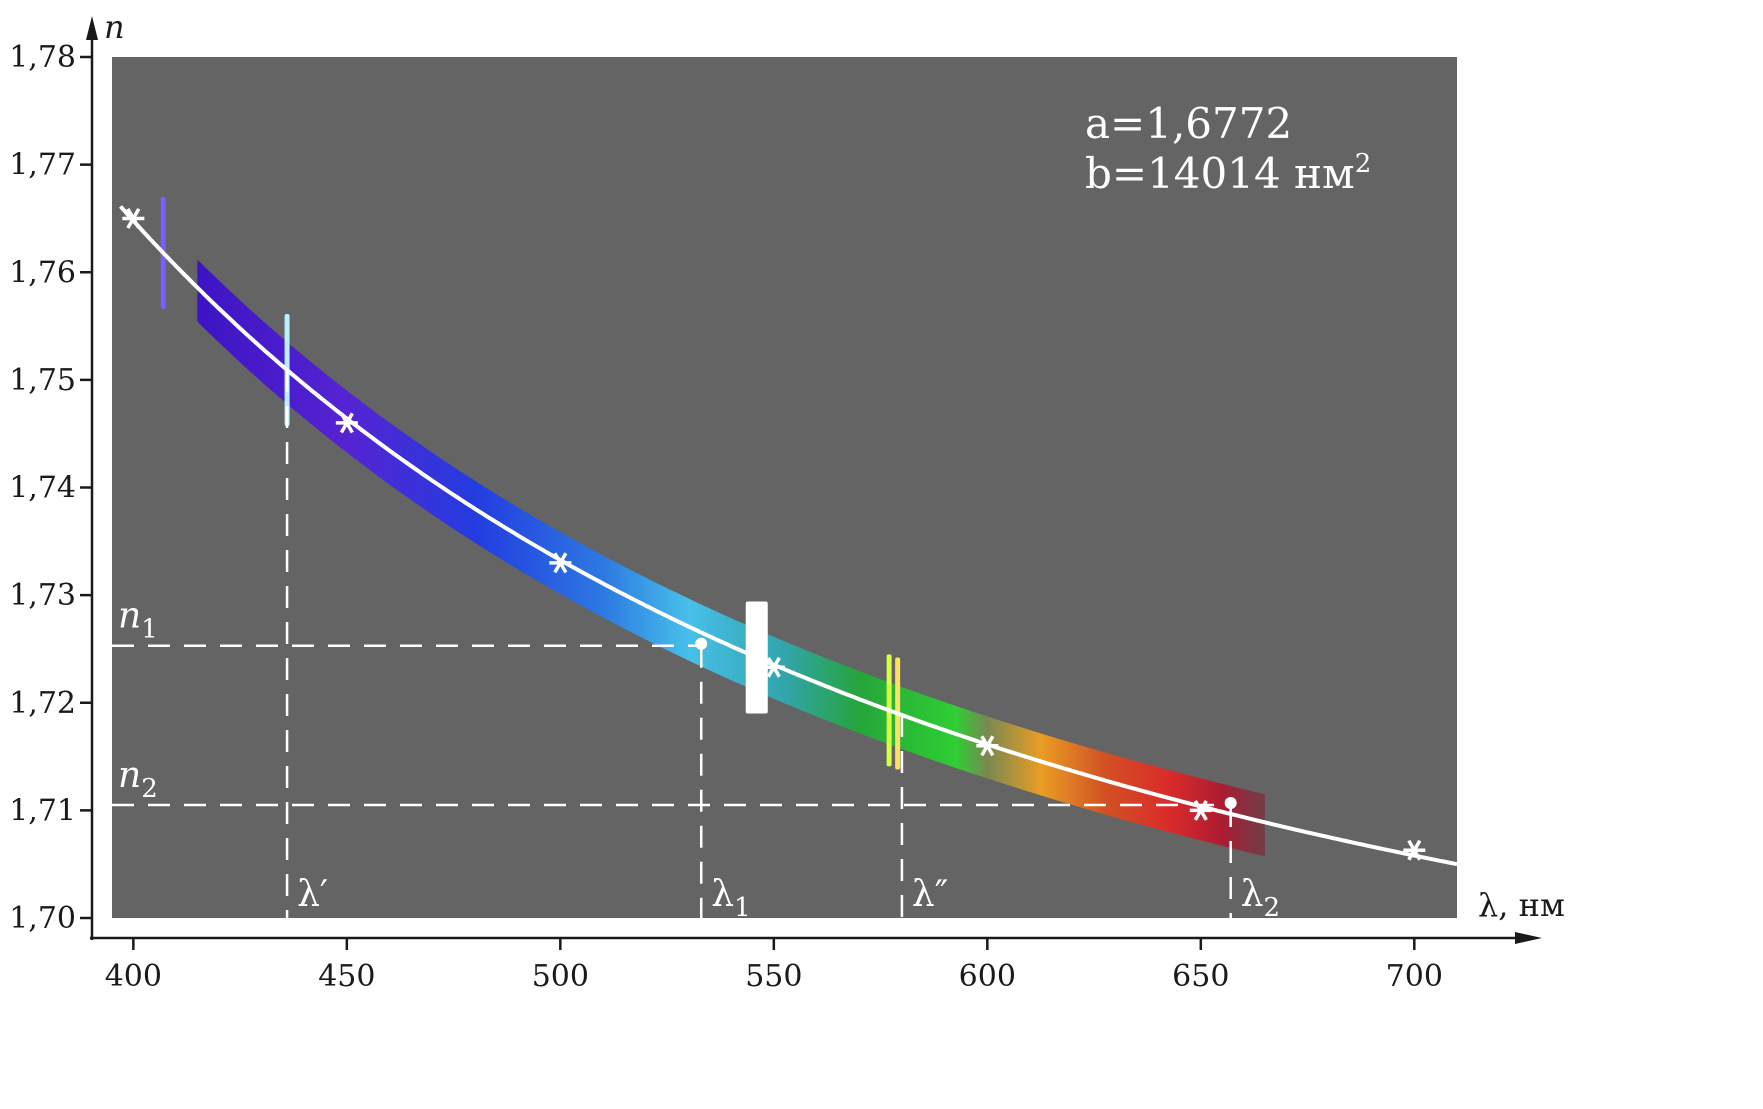  I want to click on n1-label: n1, so click(138, 620).